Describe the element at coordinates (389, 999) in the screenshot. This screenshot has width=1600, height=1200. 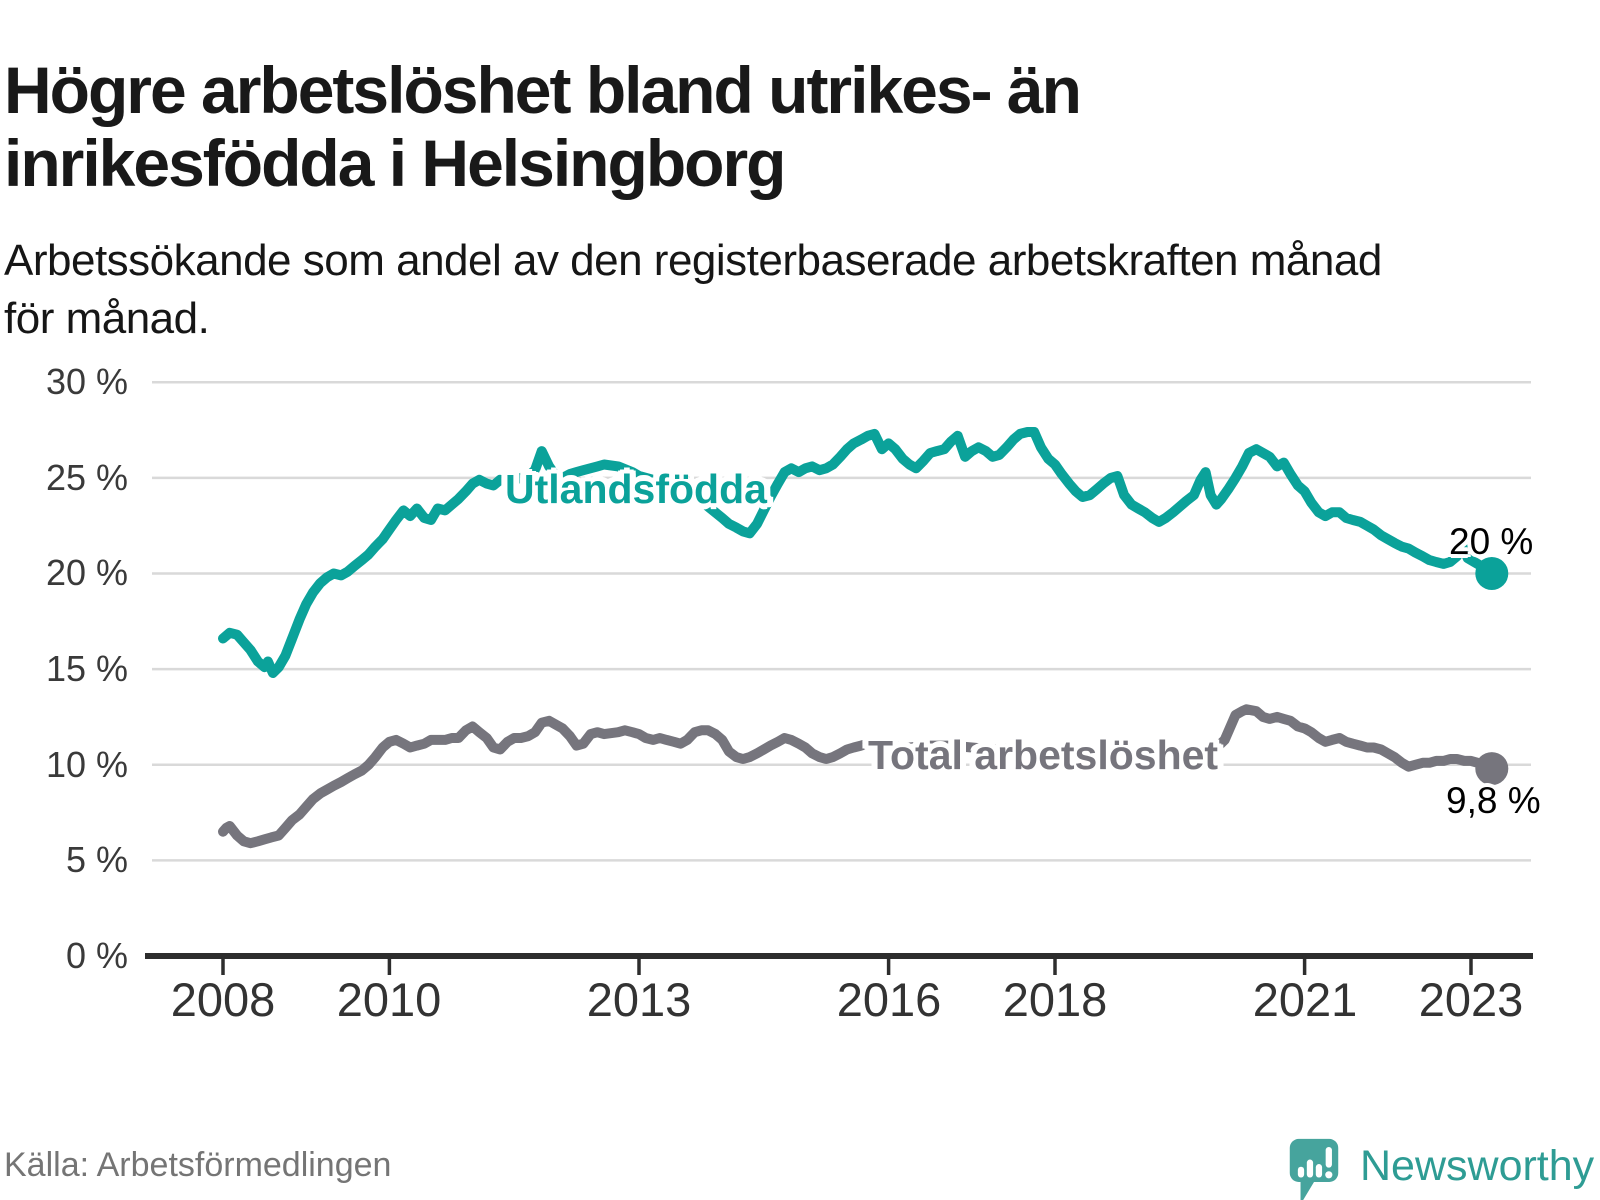
I see `x-axis-tick-label: 2010` at that location.